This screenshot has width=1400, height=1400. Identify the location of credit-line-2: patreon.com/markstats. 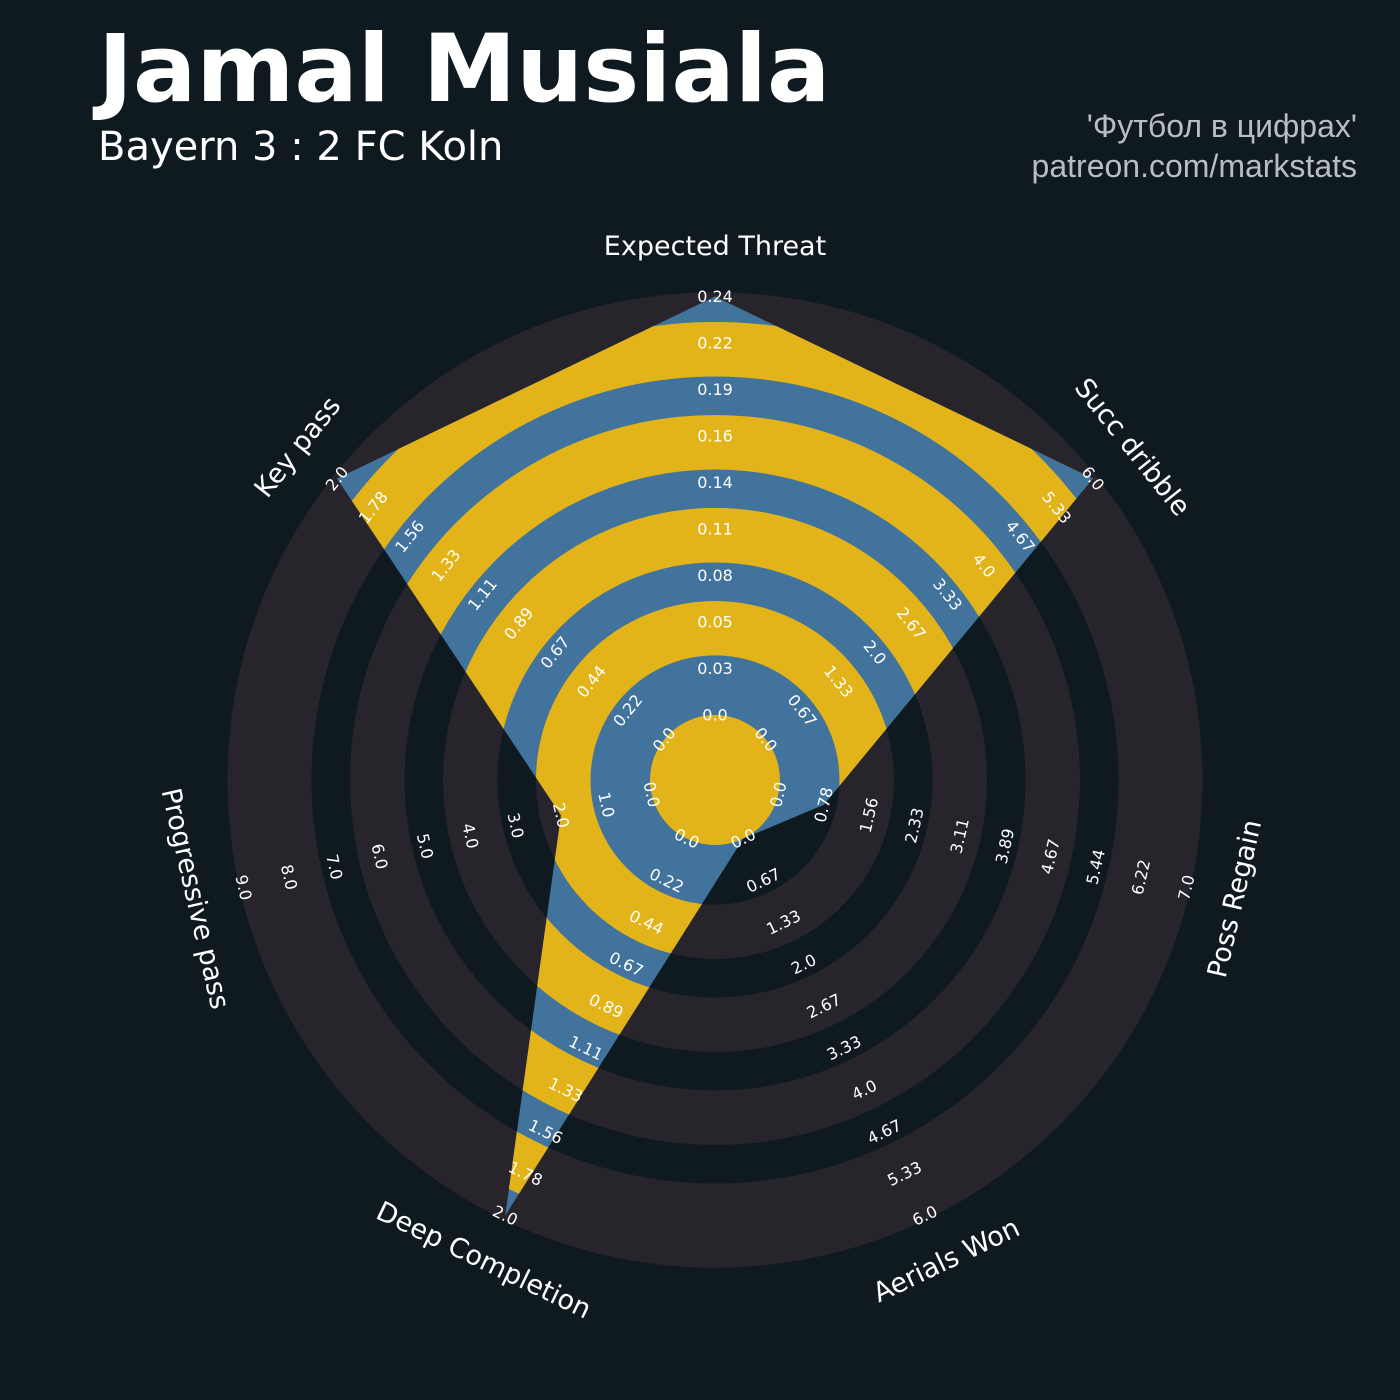
(1194, 166).